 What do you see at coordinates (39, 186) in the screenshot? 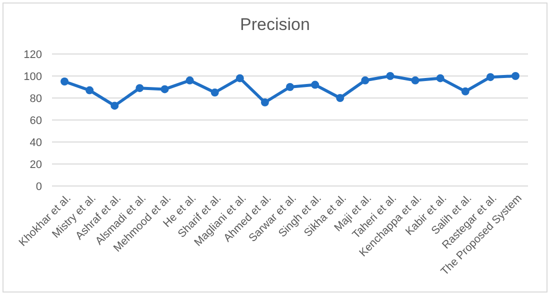
I see `y-tick-label: 0` at bounding box center [39, 186].